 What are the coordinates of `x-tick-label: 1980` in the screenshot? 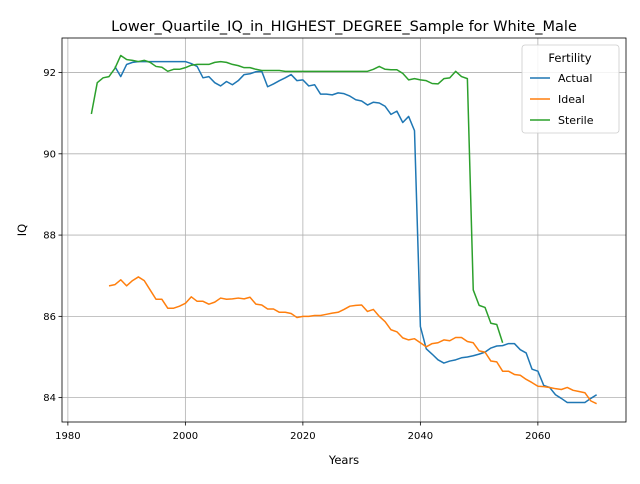 It's located at (67, 436).